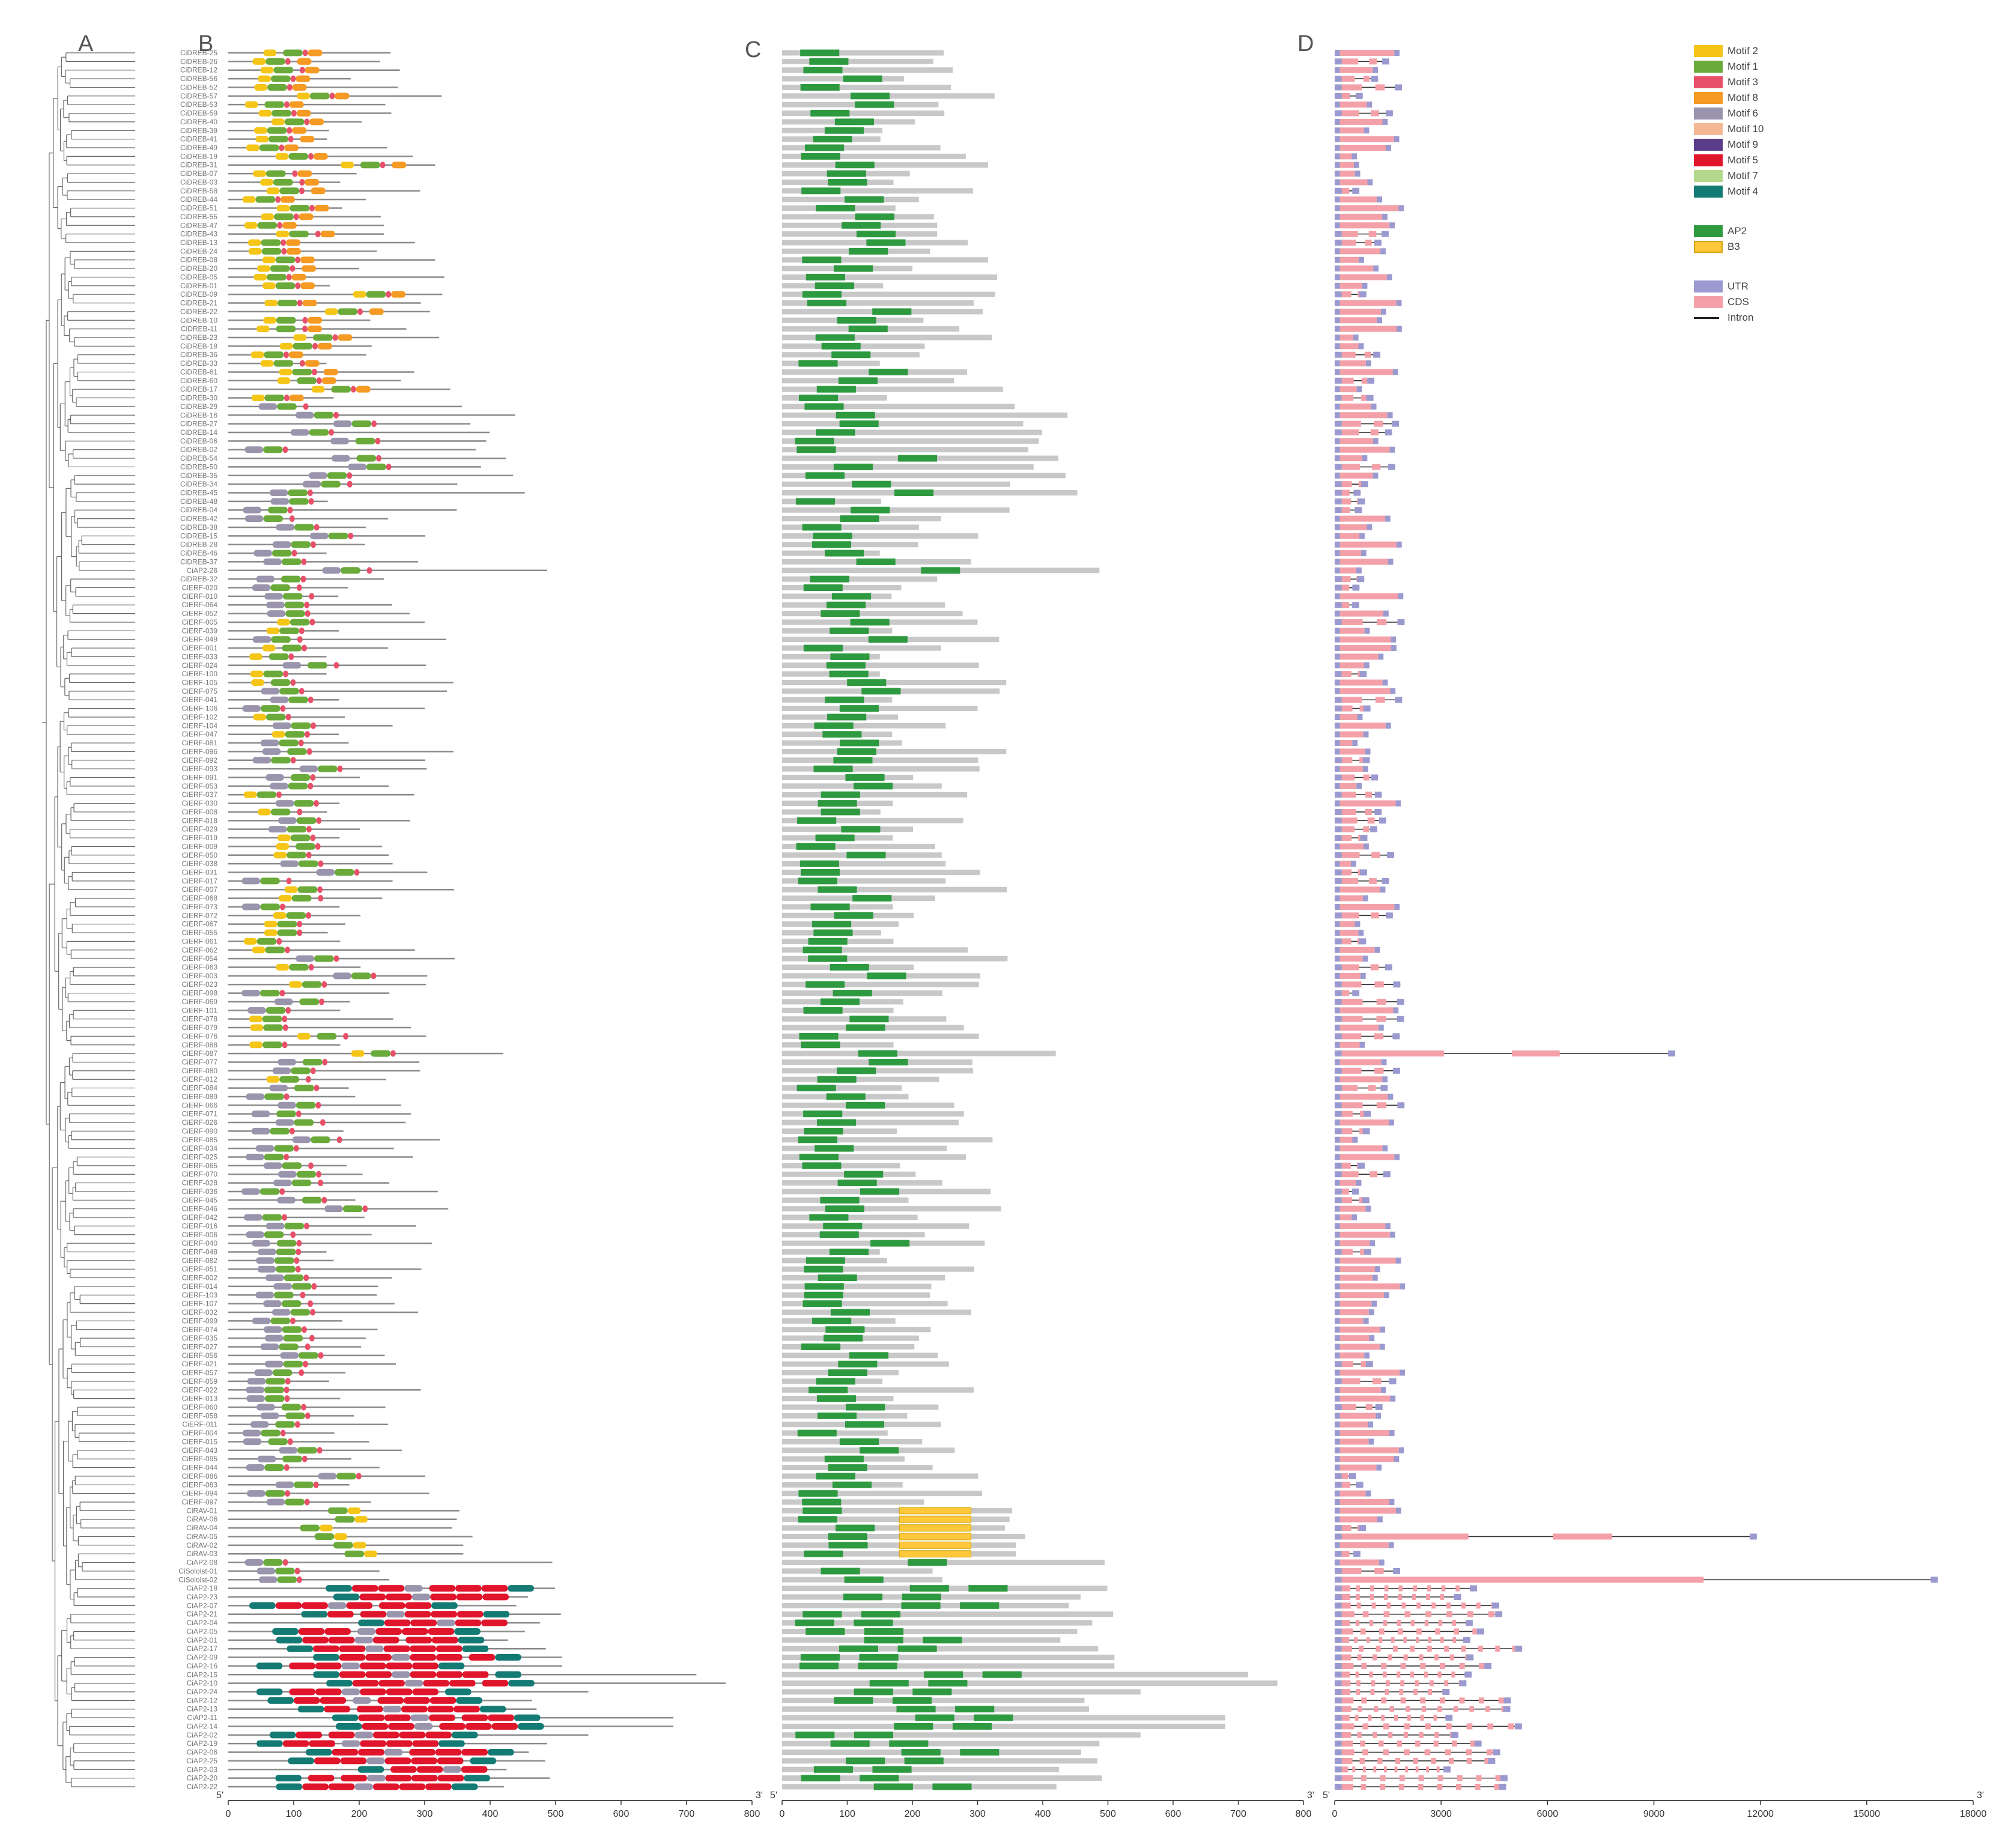 The height and width of the screenshot is (1848, 2008). Describe the element at coordinates (1743, 160) in the screenshot. I see `legend-motif-8-label: Motif 5` at that location.